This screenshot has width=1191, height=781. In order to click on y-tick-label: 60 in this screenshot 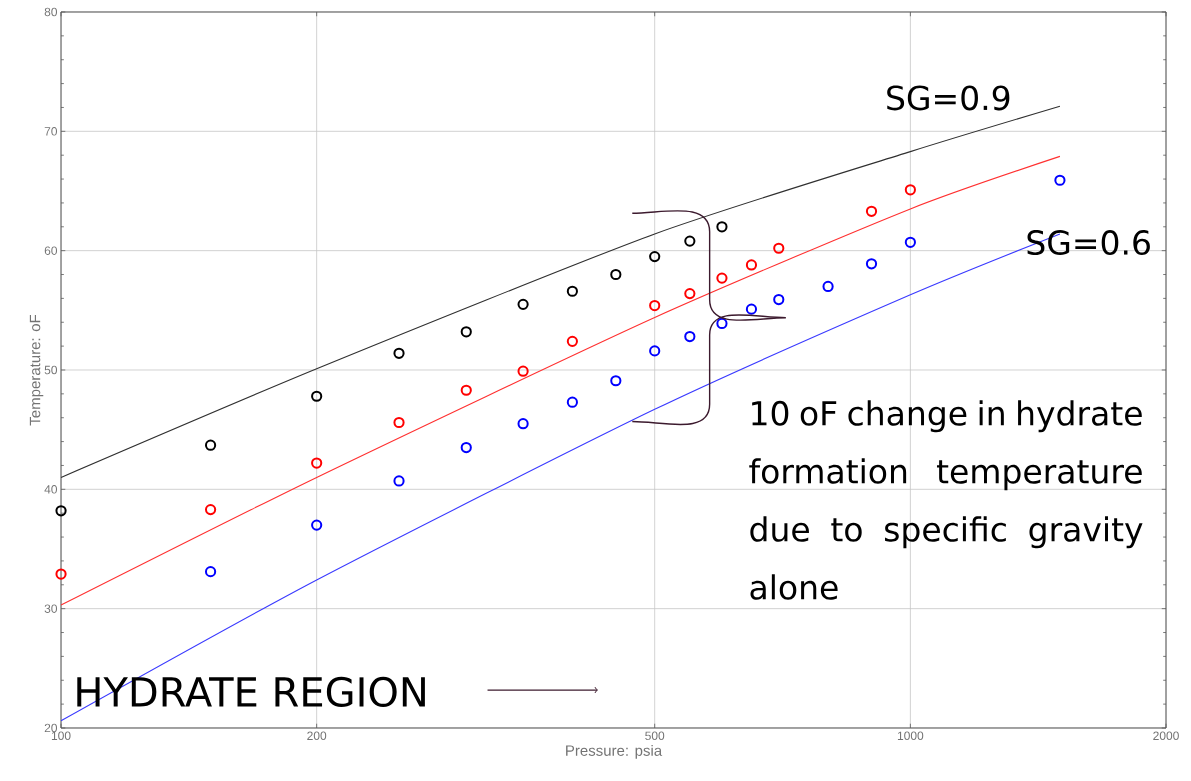, I will do `click(51, 250)`.